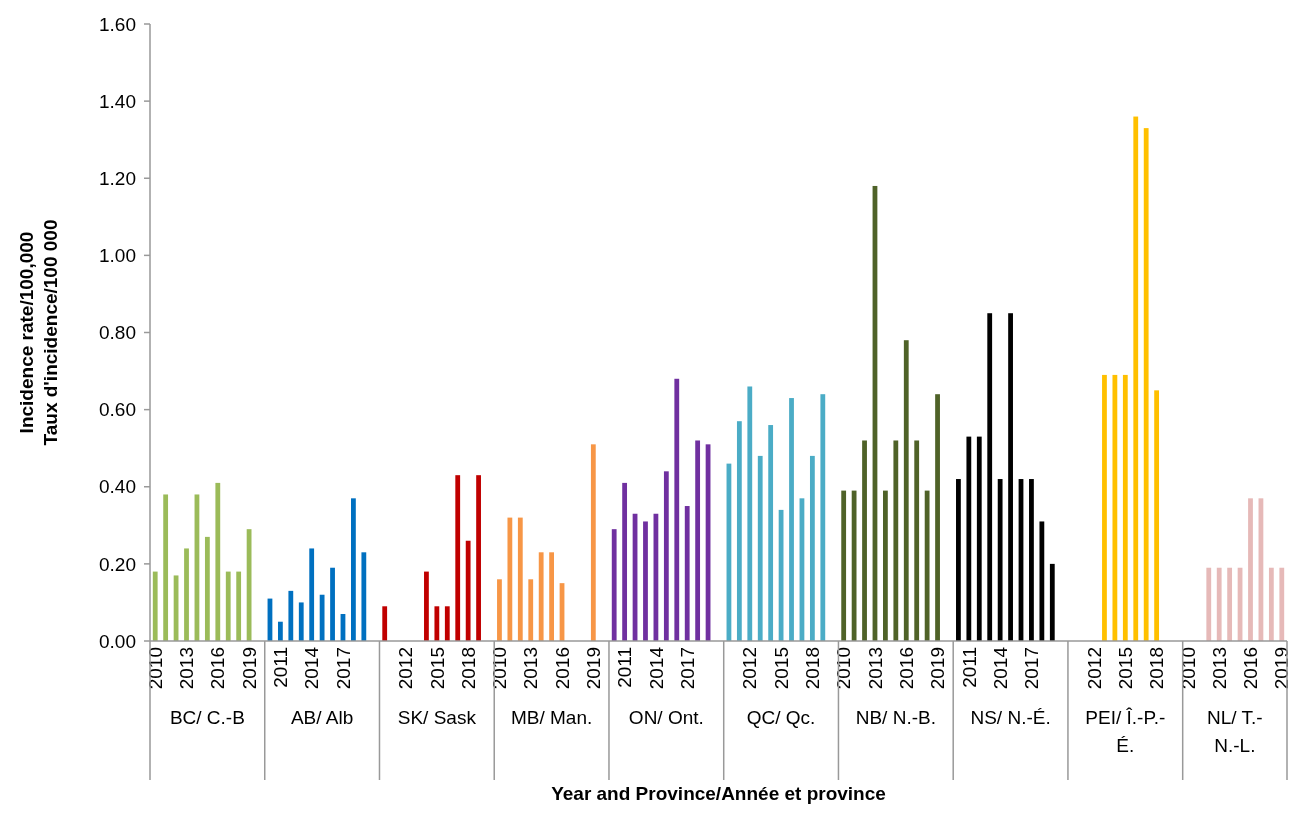 The width and height of the screenshot is (1294, 831). Describe the element at coordinates (38, 332) in the screenshot. I see `y-axis-title: Incidence rate/100,000 Taux d'incidence/100 000` at that location.